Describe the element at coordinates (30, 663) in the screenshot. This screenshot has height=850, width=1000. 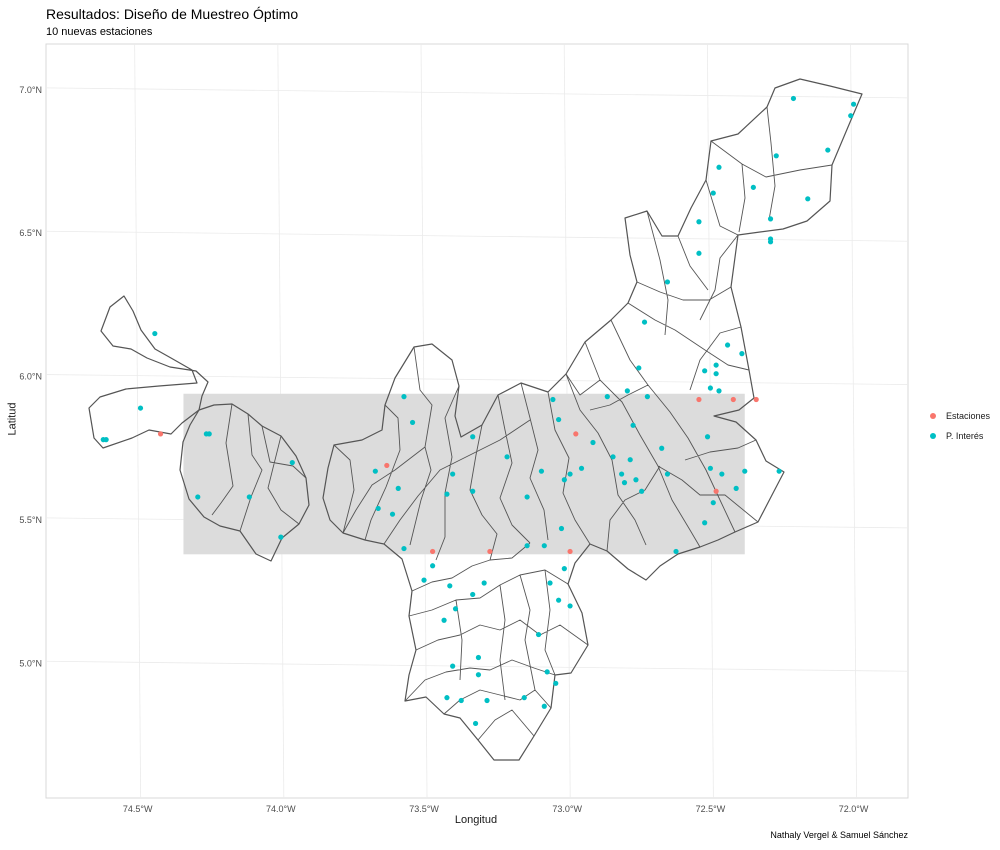
I see `y-tick-label: 5.0°N` at that location.